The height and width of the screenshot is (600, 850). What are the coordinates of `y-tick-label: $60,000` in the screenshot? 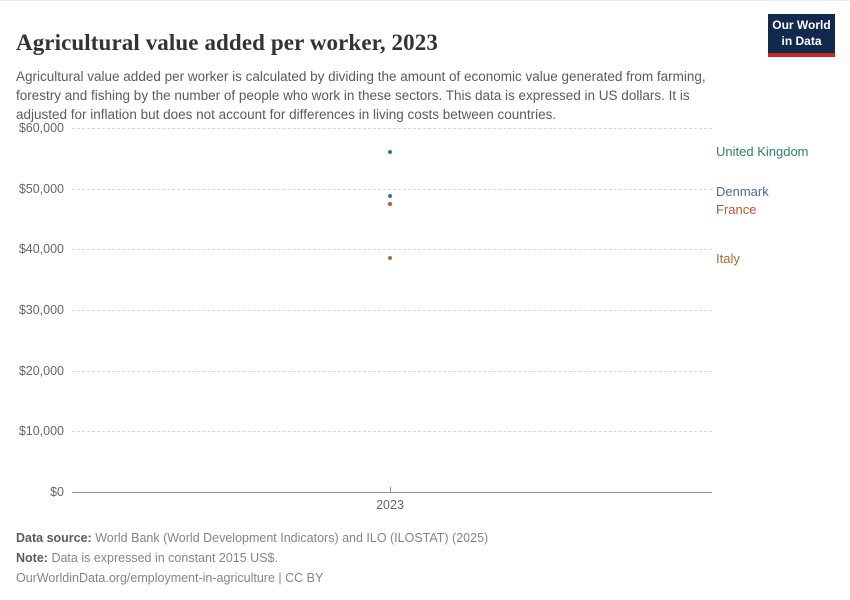 It's located at (41, 128).